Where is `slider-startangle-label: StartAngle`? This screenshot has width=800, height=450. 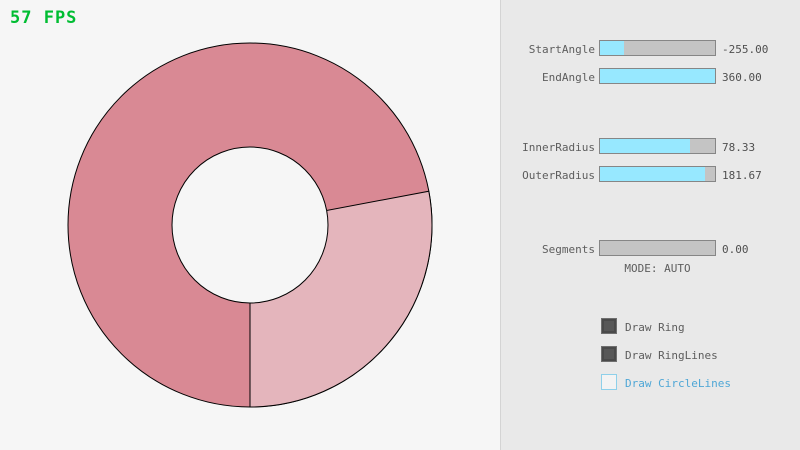 slider-startangle-label: StartAngle is located at coordinates (561, 49).